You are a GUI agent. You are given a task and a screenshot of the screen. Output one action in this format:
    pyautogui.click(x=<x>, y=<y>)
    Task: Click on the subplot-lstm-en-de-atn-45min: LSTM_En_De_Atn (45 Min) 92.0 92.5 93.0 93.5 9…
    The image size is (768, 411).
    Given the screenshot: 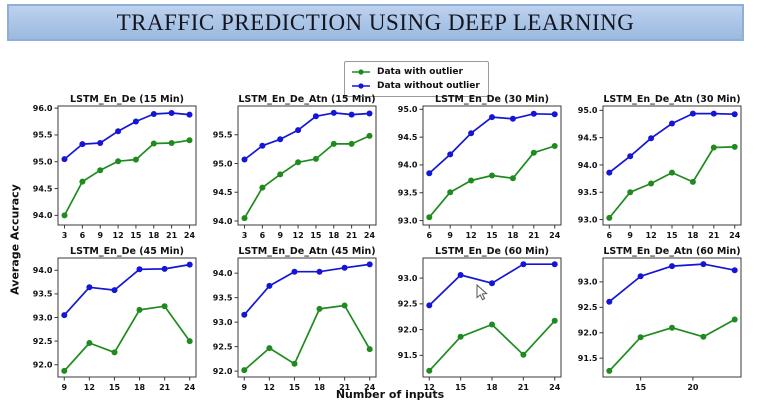 What is the action you would take?
    pyautogui.click(x=290, y=320)
    